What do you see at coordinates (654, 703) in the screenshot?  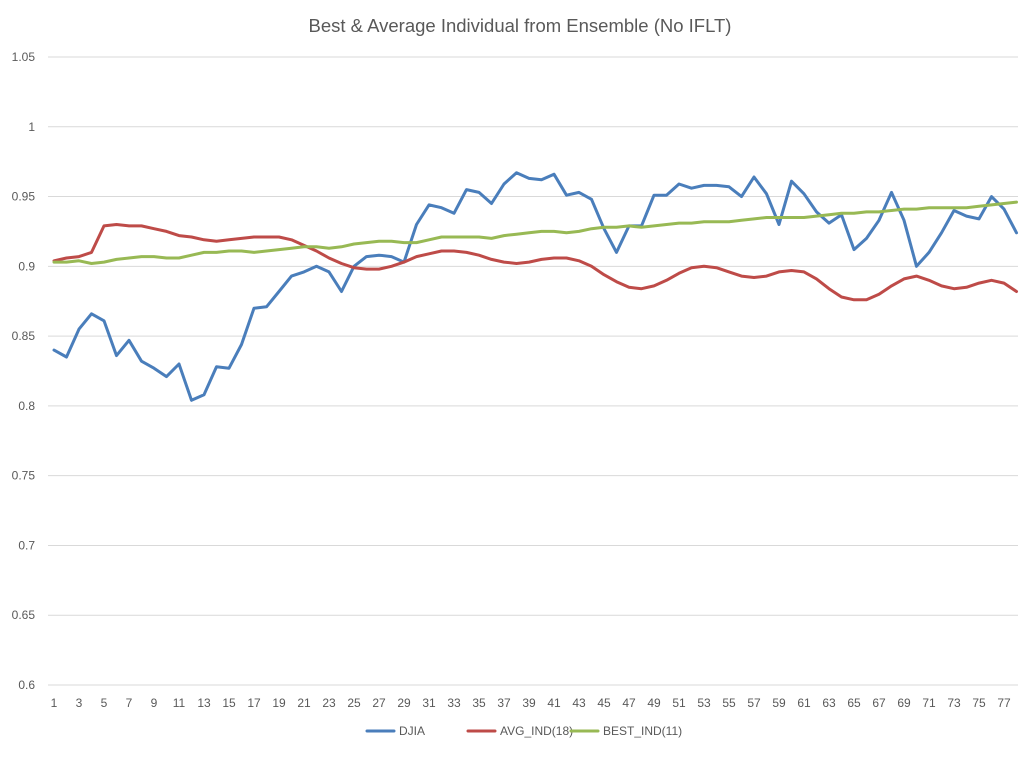 I see `x-tick-label: 49` at bounding box center [654, 703].